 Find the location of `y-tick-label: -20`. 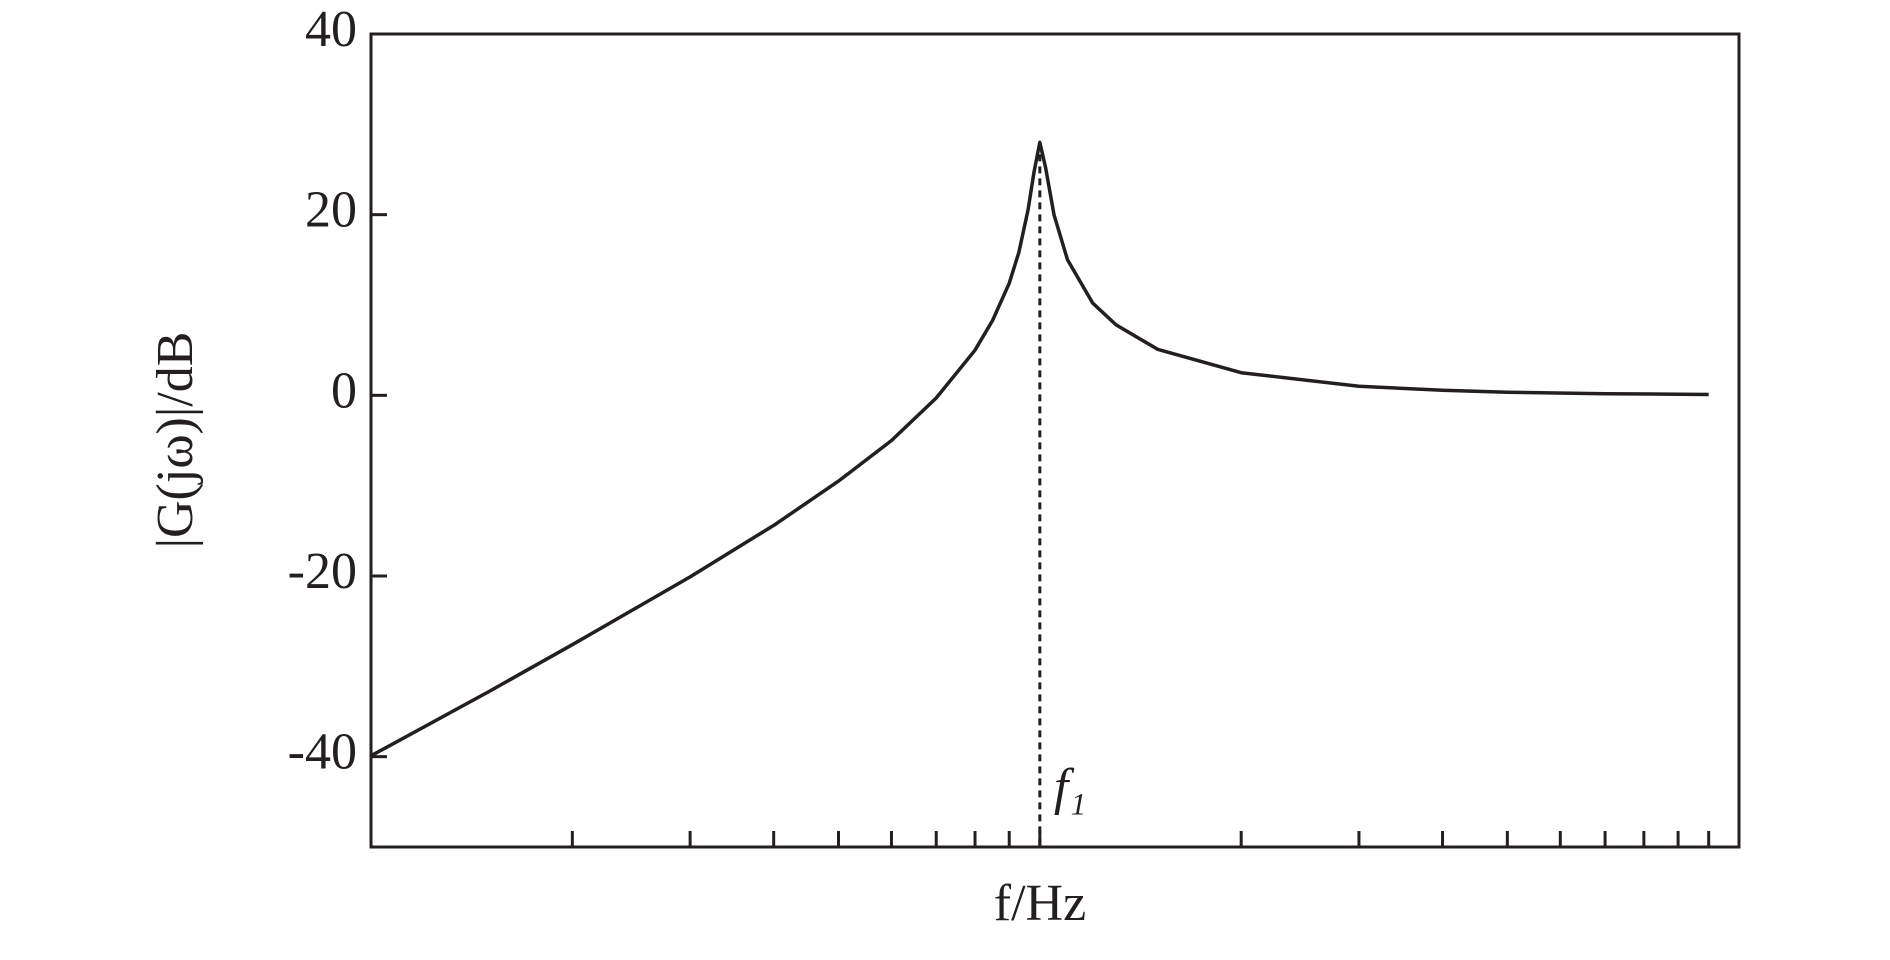

y-tick-label: -20 is located at coordinates (322, 571).